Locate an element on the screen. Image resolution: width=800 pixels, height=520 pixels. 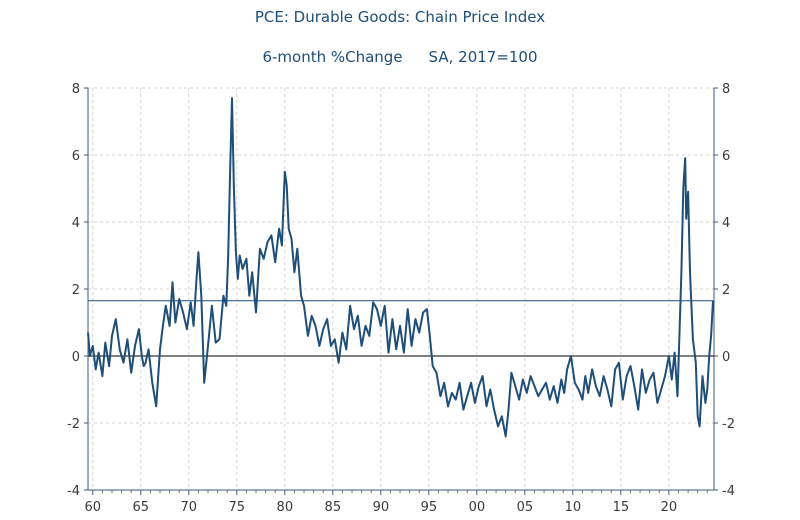
y-tick-label-left: -2 is located at coordinates (73, 424).